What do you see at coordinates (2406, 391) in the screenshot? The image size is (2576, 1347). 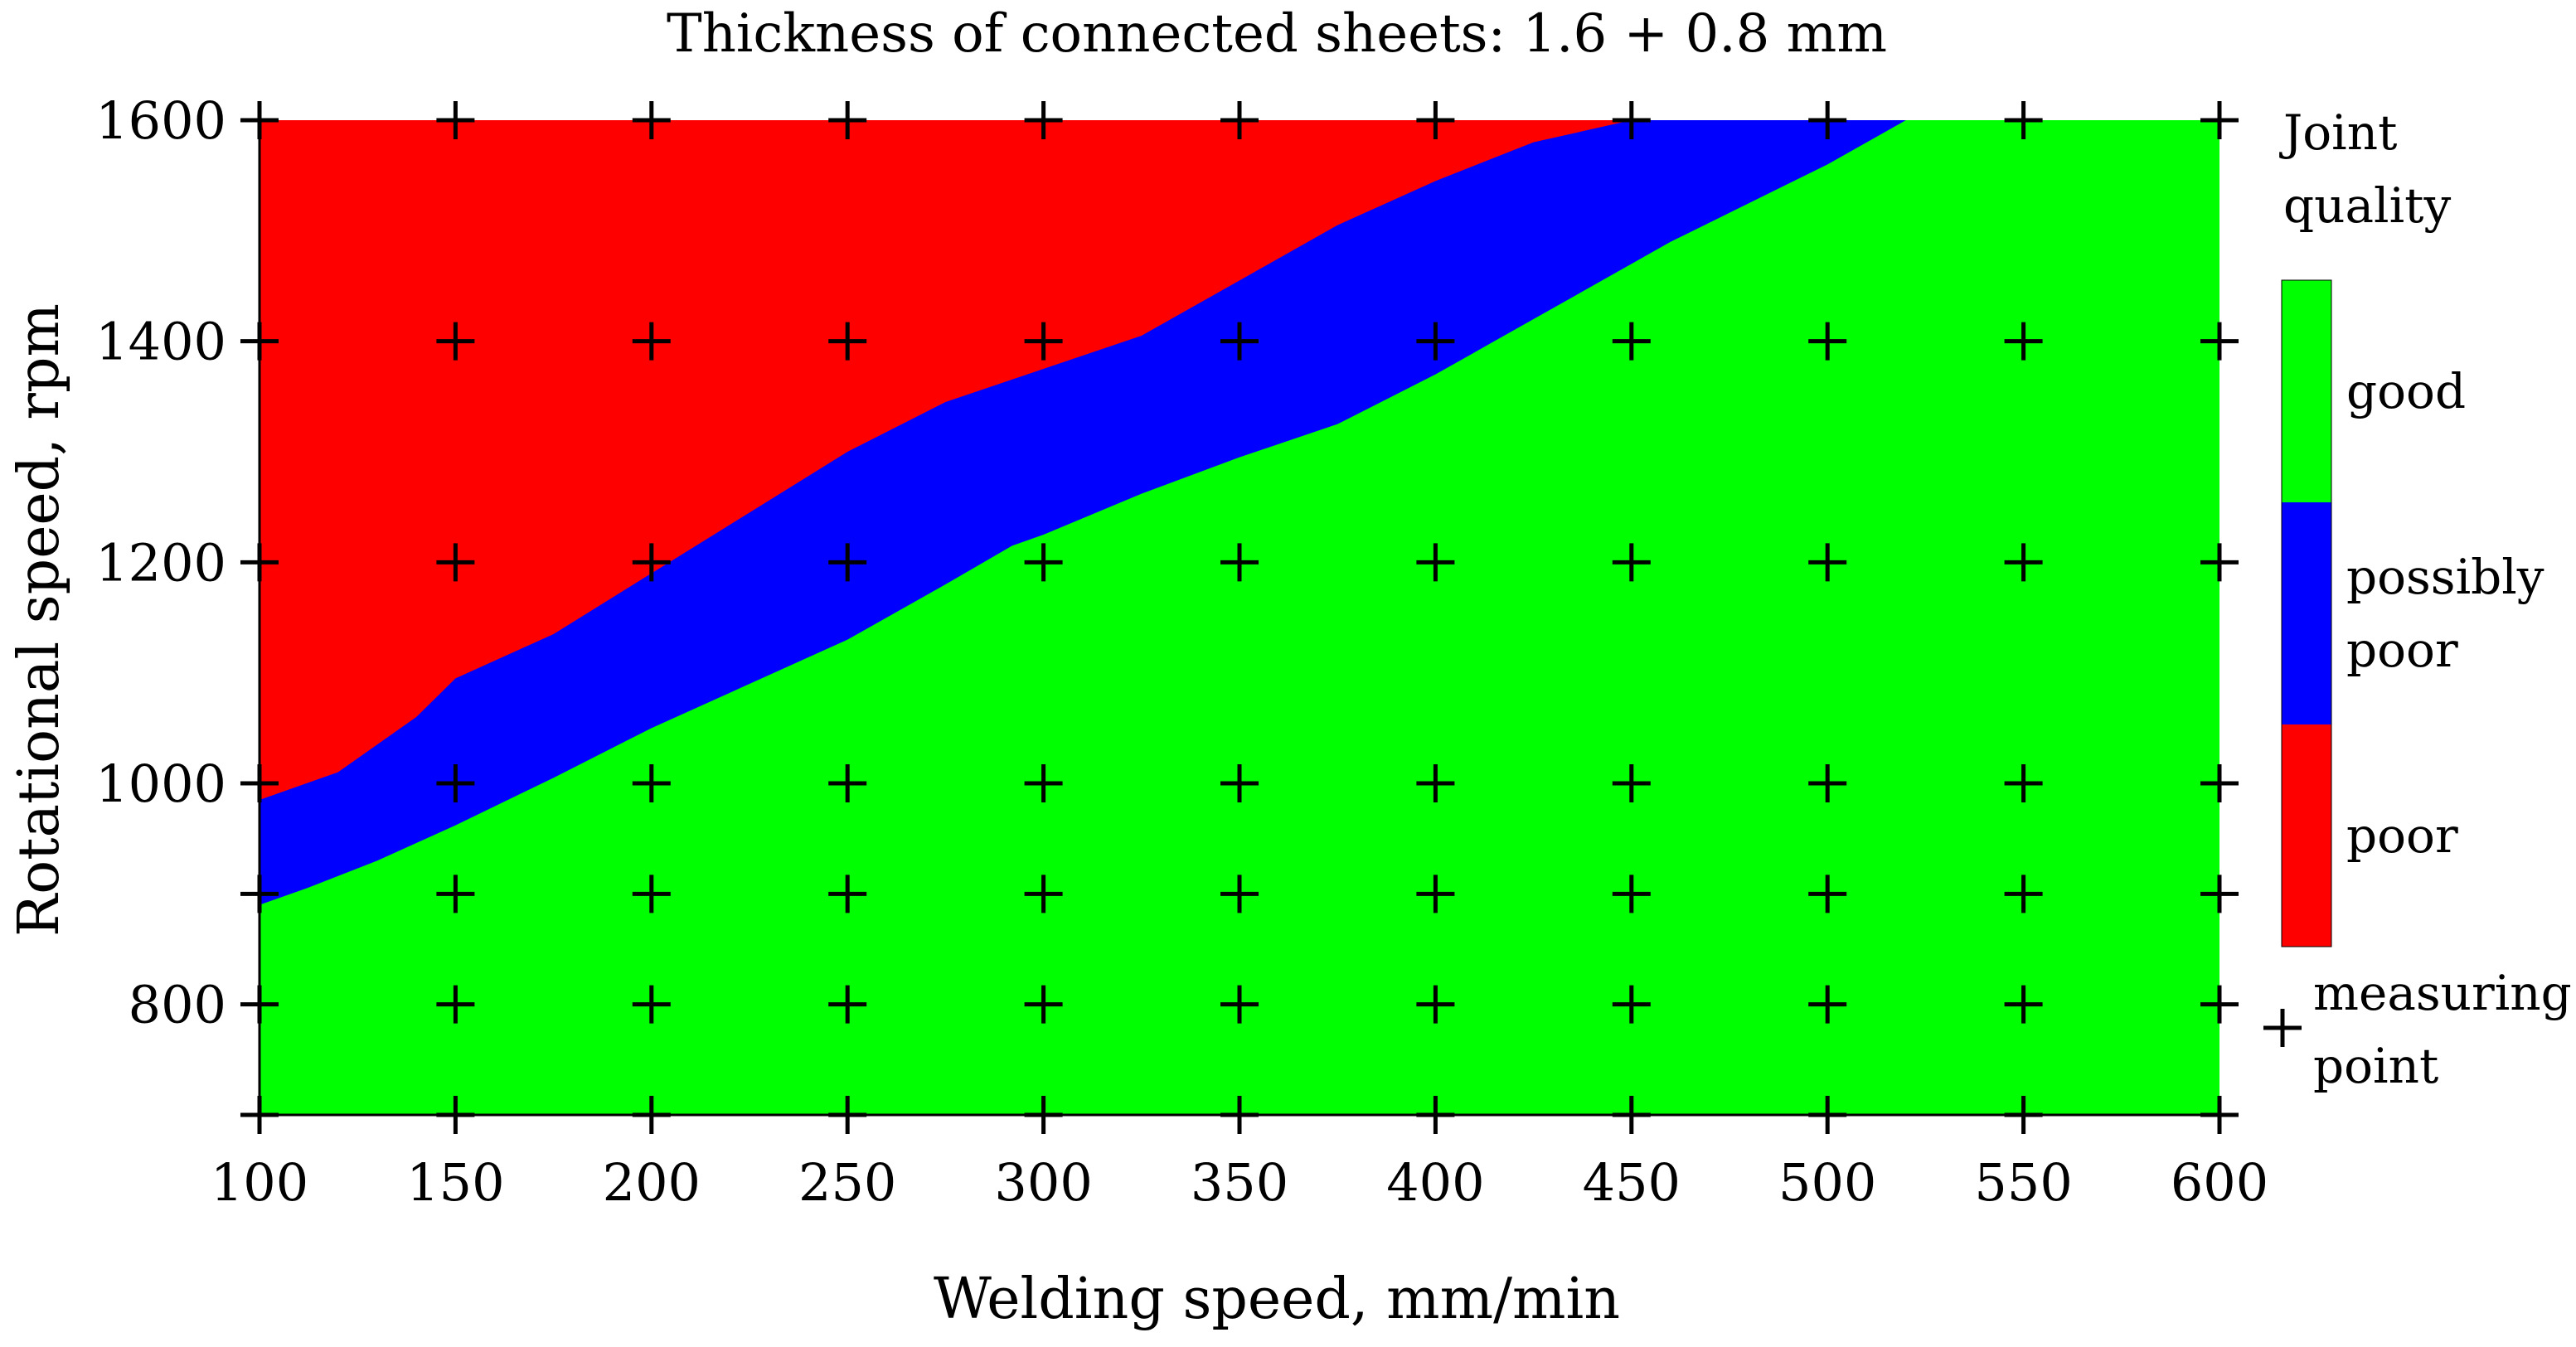 I see `legend-label-good: good` at bounding box center [2406, 391].